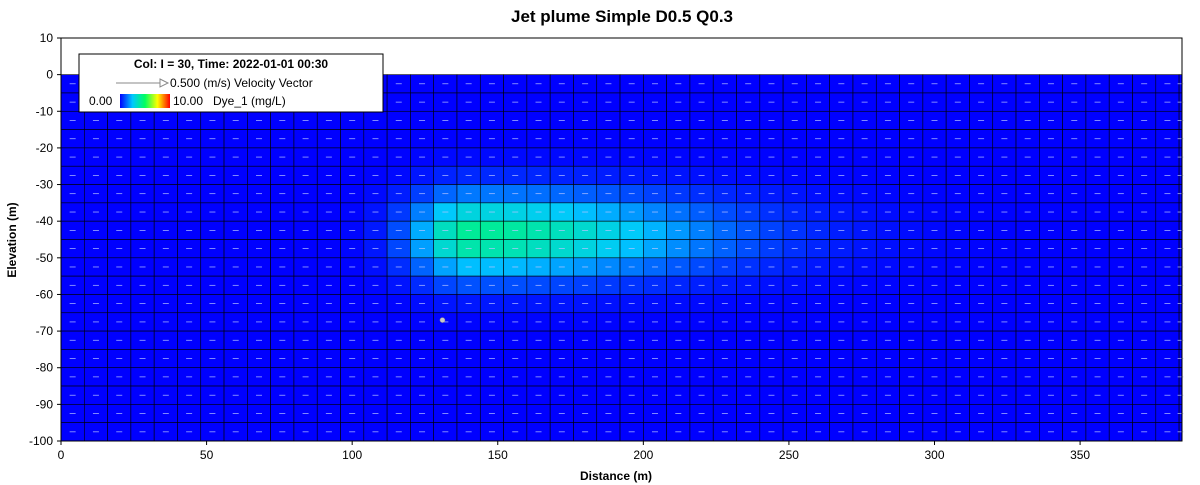 The image size is (1200, 485). Describe the element at coordinates (442, 320) in the screenshot. I see `source-marker` at that location.